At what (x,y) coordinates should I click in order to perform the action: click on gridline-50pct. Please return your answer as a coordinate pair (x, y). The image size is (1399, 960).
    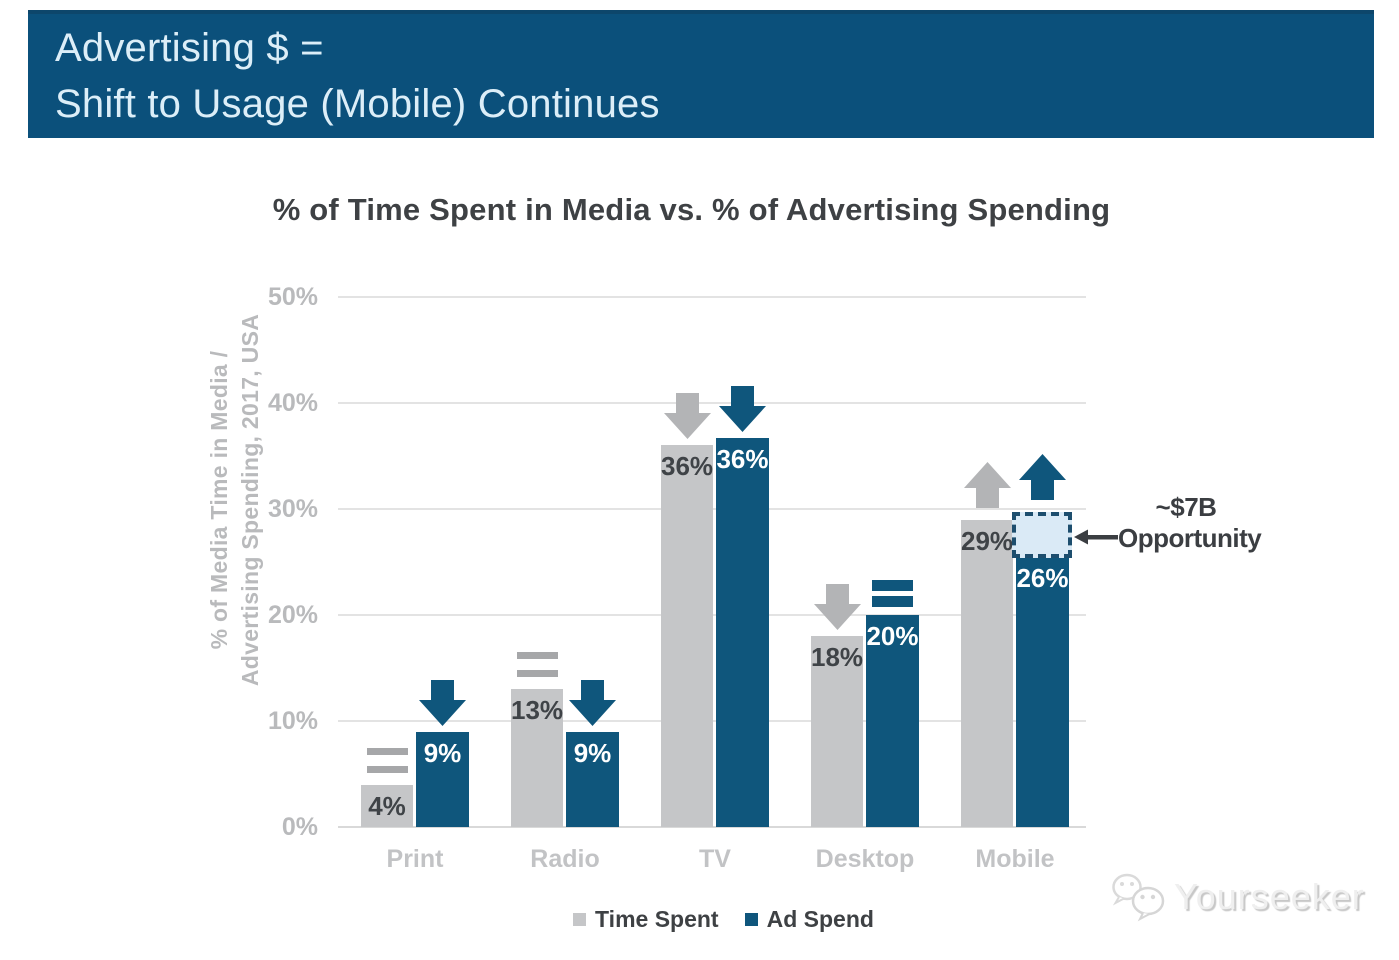
    Looking at the image, I should click on (712, 297).